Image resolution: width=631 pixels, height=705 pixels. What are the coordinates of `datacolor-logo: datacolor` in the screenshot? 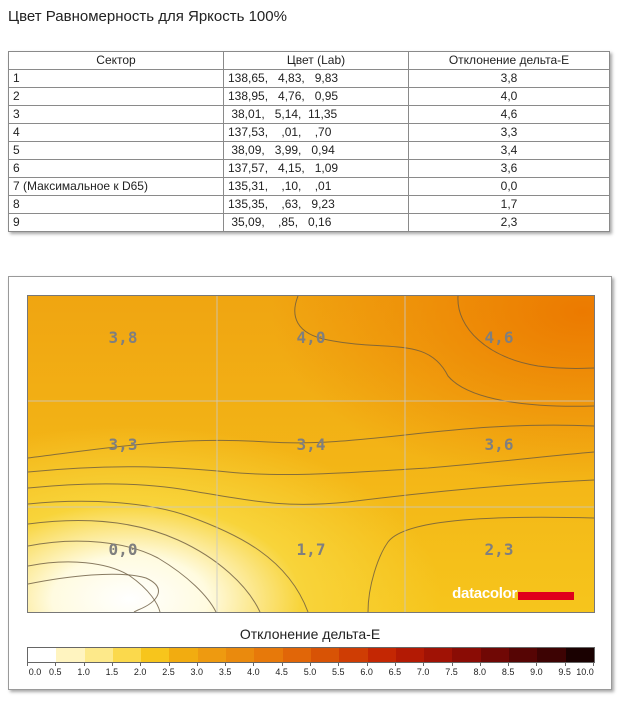 It's located at (513, 593).